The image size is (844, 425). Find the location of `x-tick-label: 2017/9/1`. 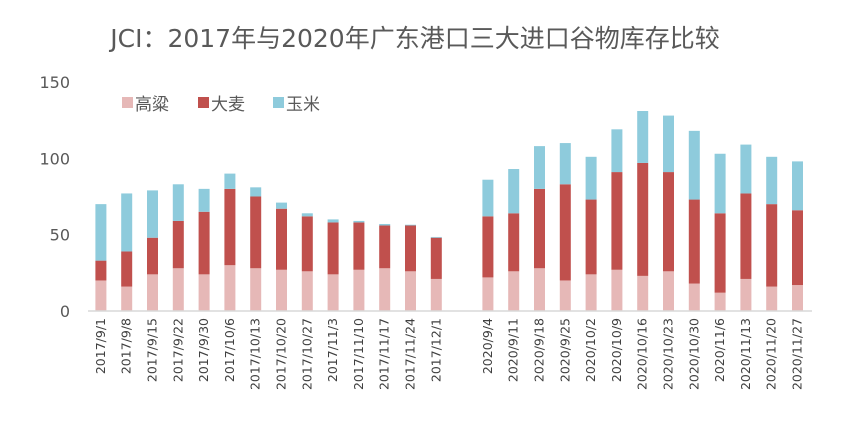

x-tick-label: 2017/9/1 is located at coordinates (100, 346).